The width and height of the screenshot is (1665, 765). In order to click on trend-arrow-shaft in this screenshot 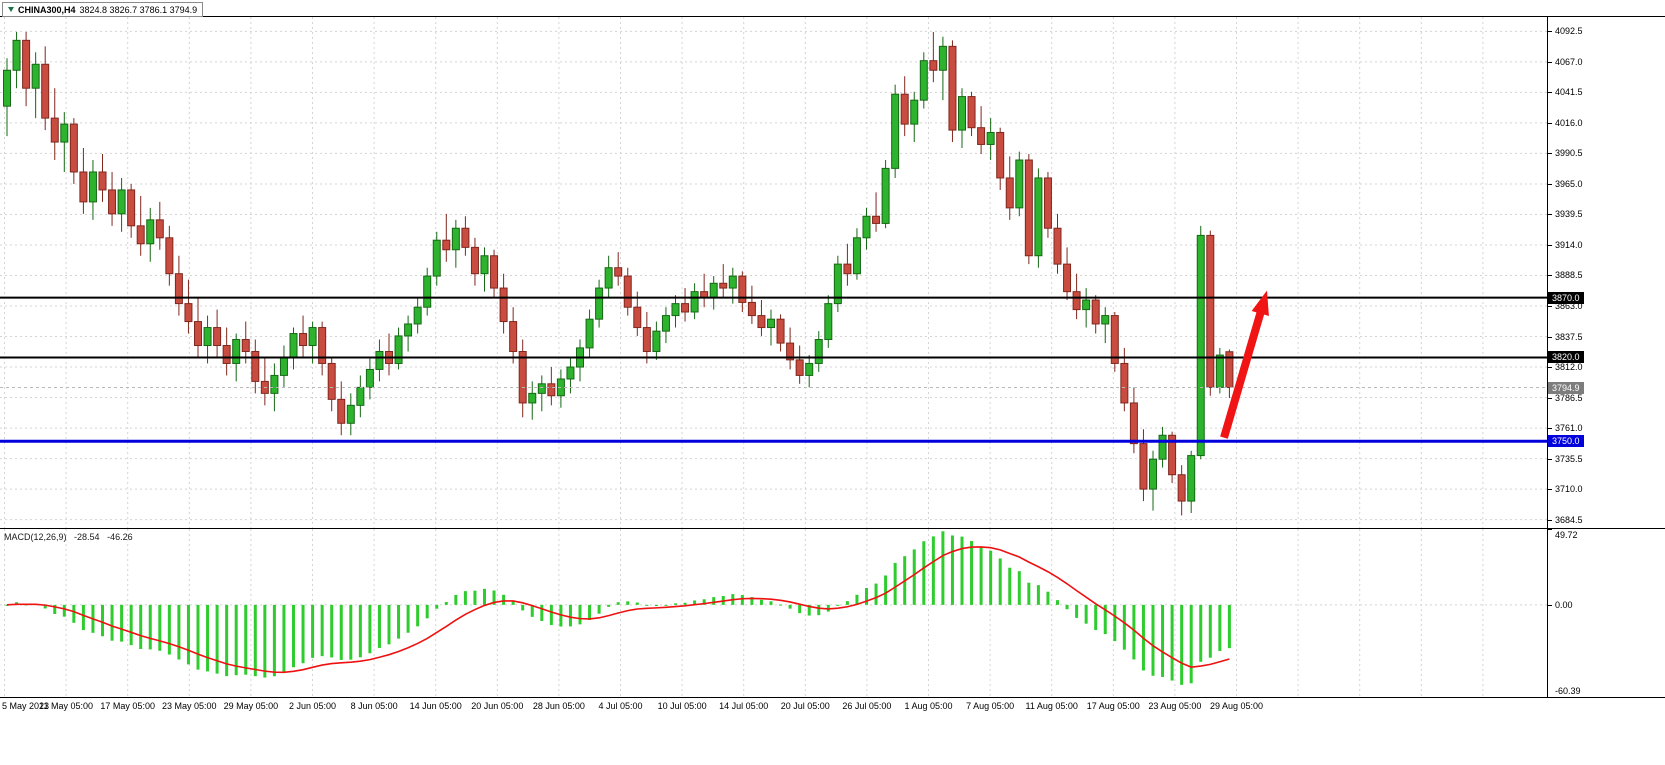, I will do `click(1243, 373)`.